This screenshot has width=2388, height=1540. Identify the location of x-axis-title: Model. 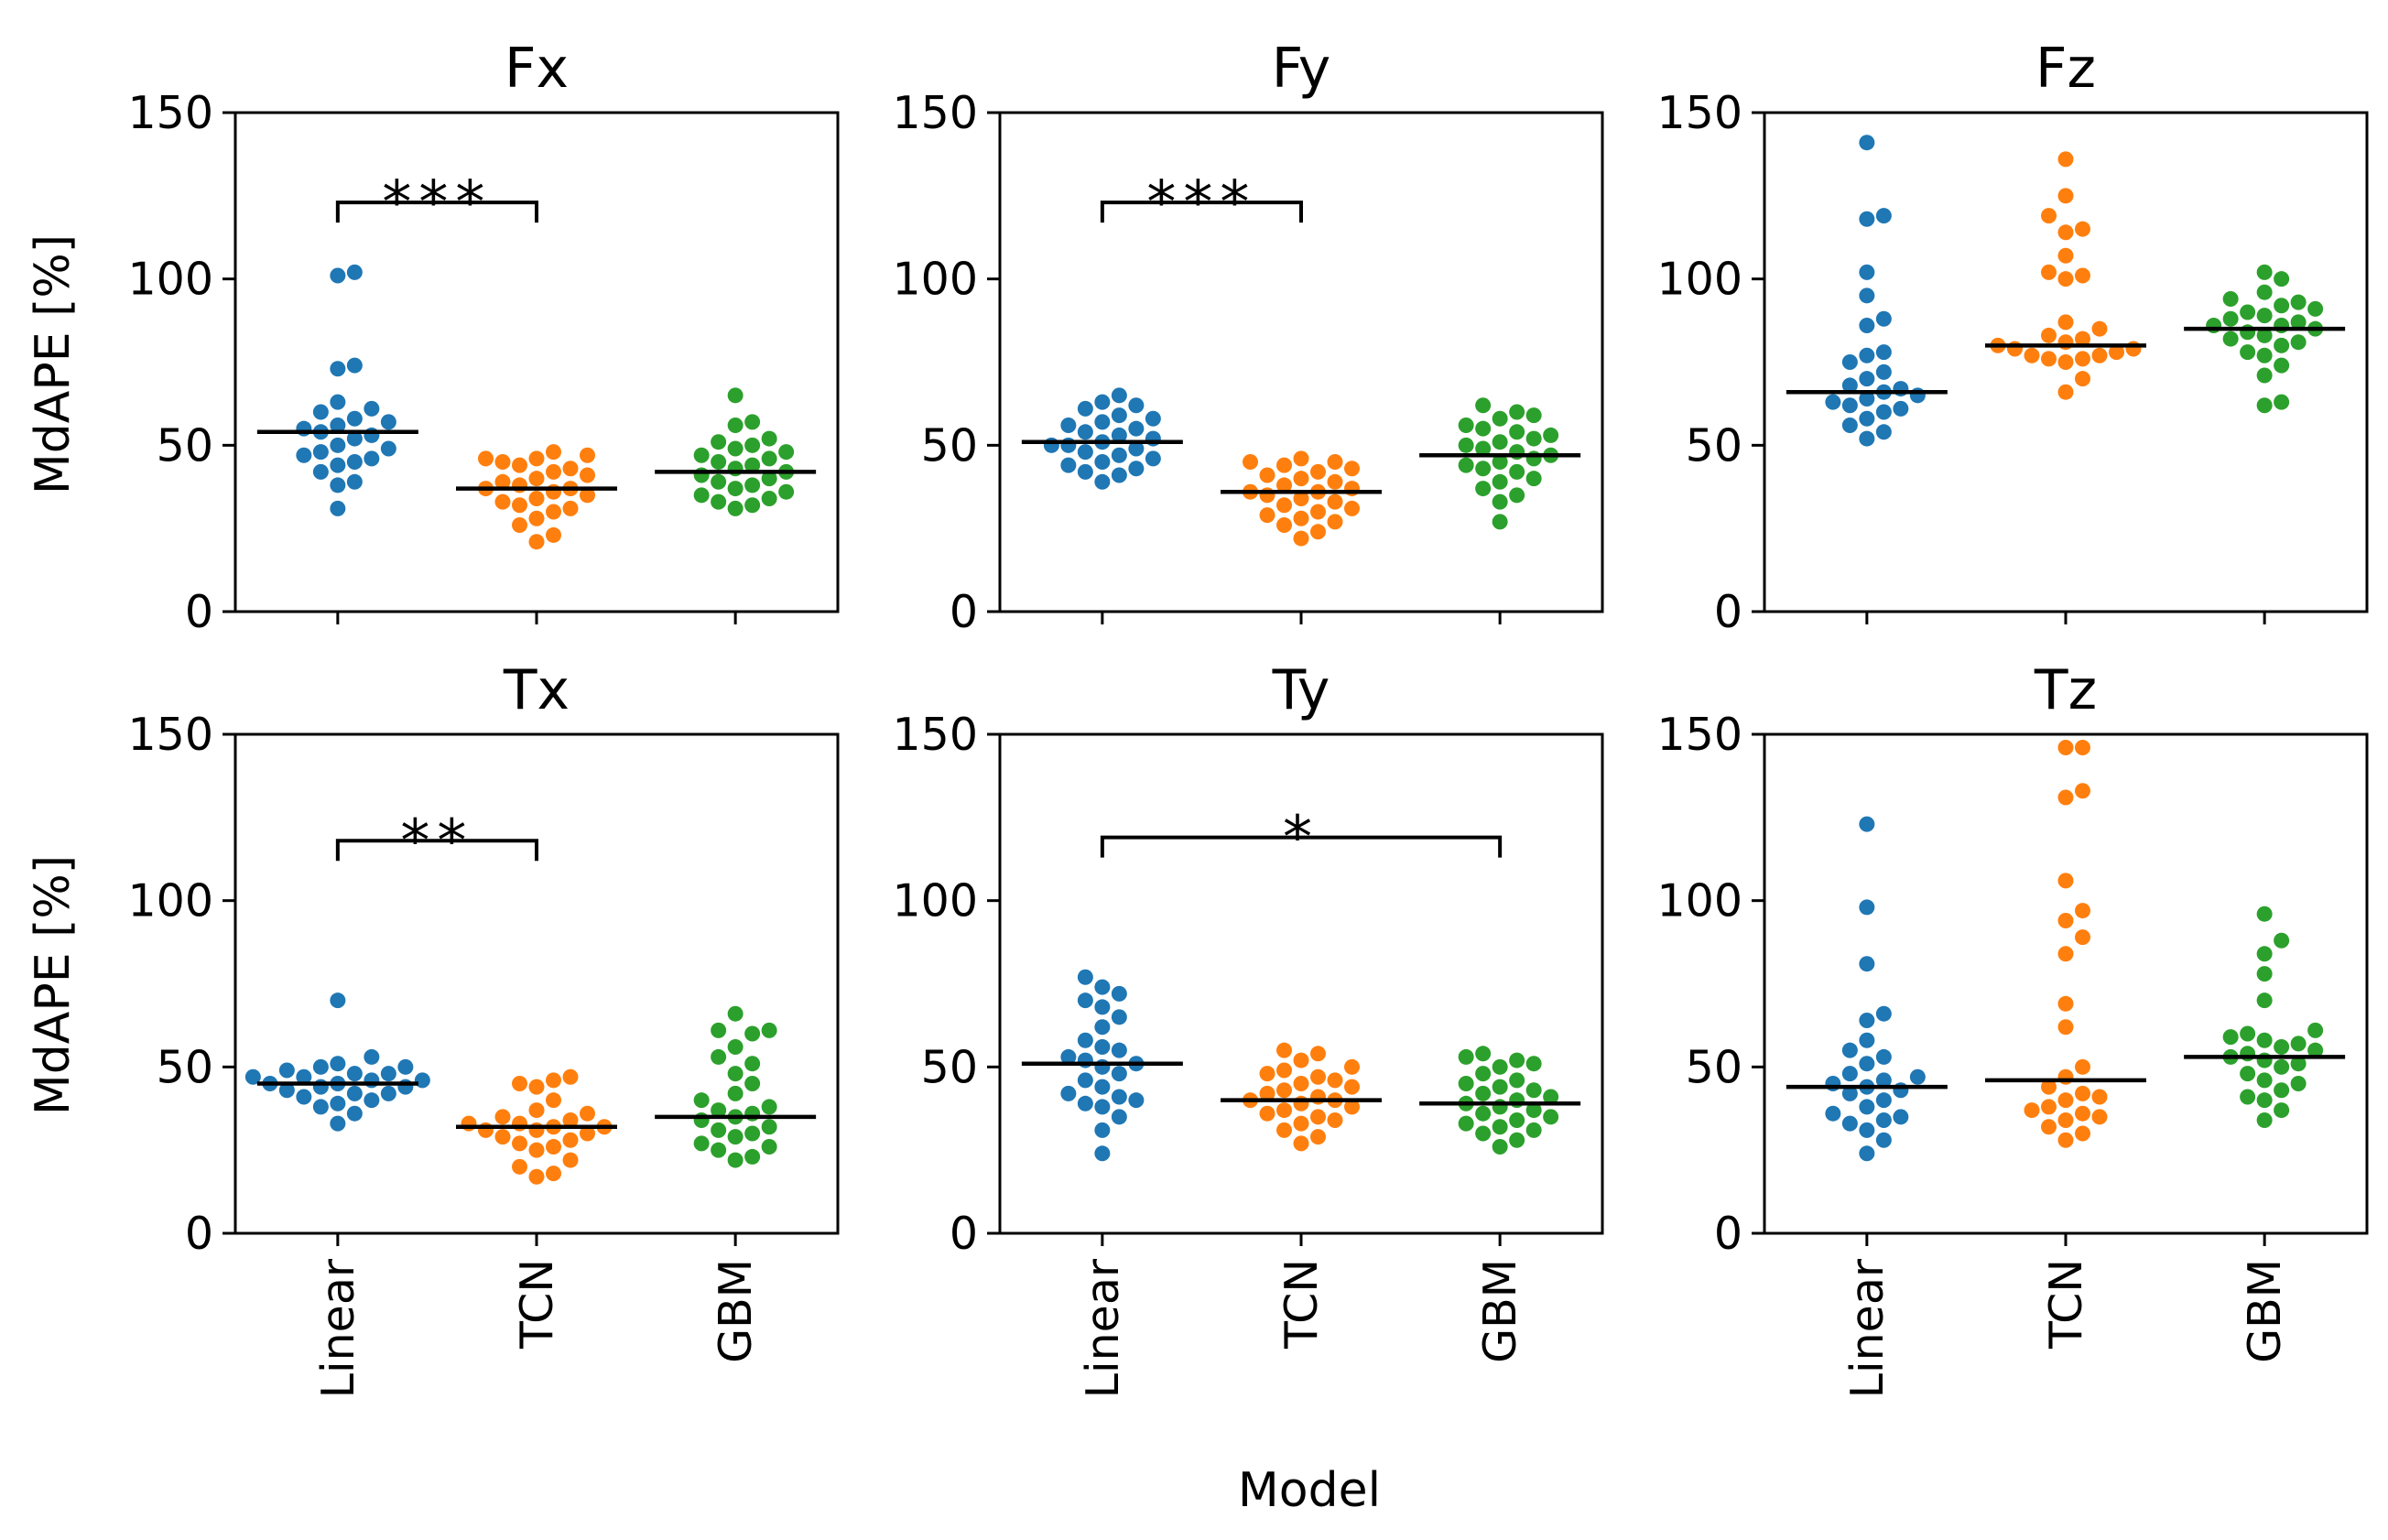
(1310, 1490).